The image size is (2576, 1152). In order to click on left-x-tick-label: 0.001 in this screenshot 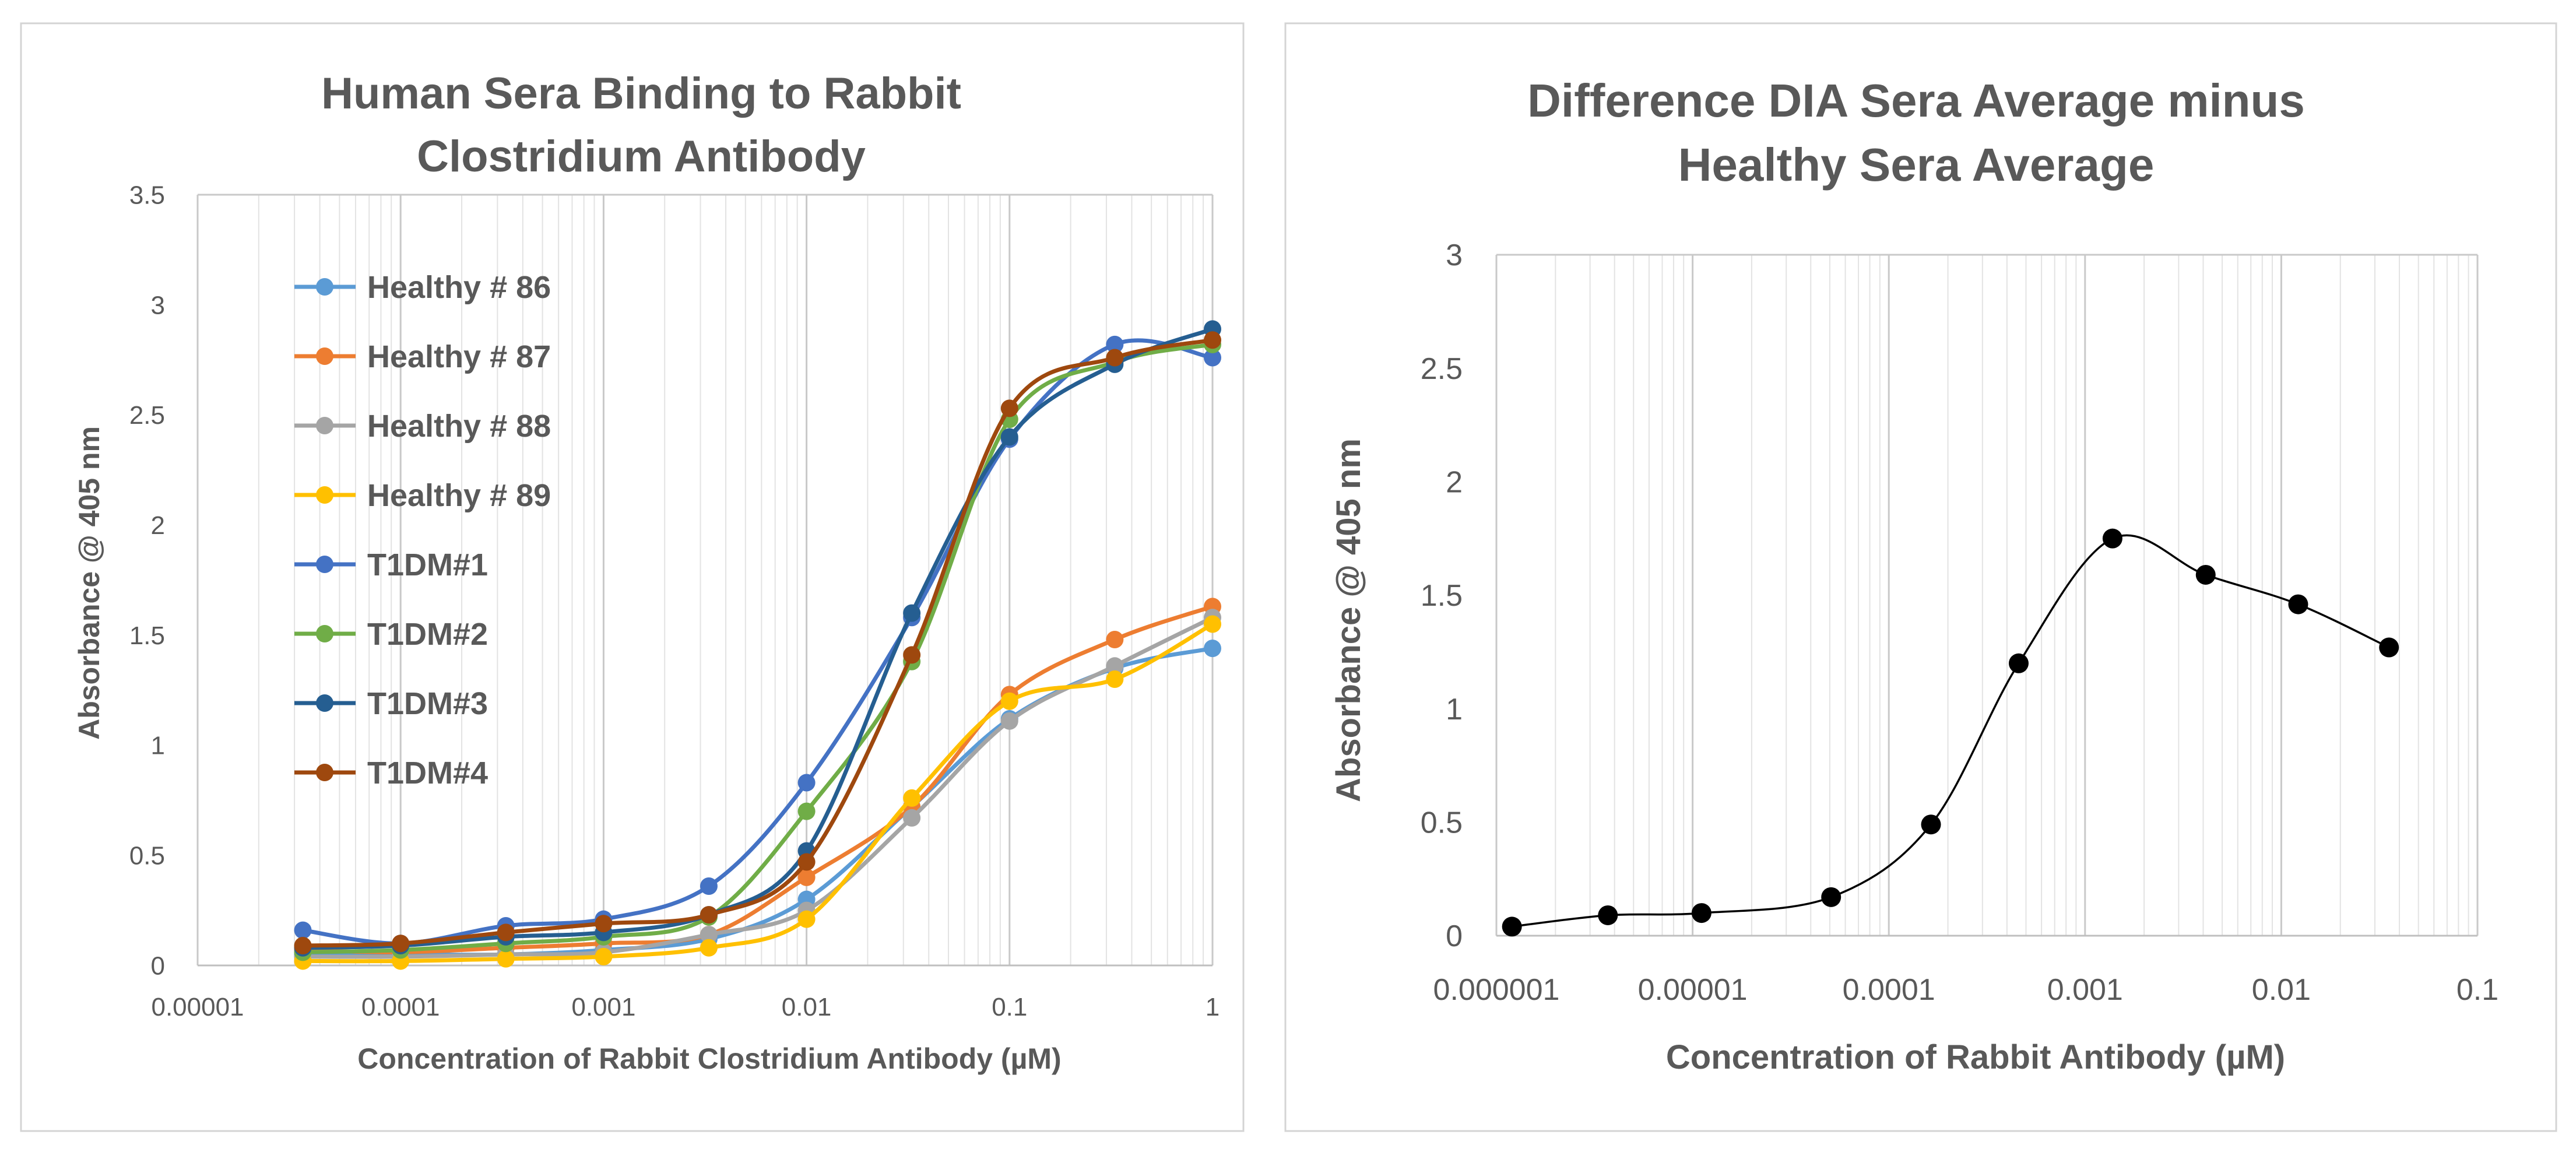, I will do `click(603, 1007)`.